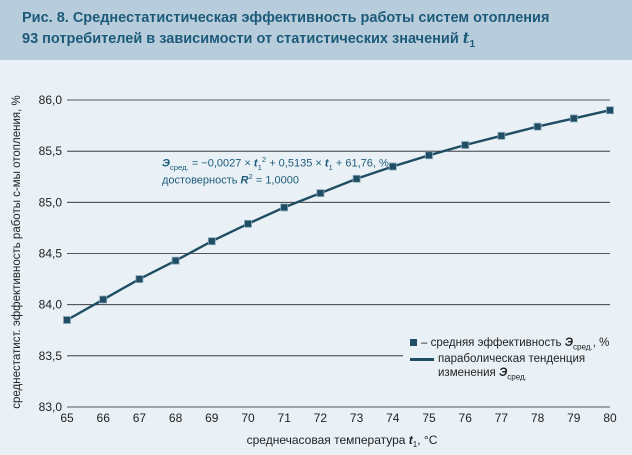 Image resolution: width=632 pixels, height=455 pixels. I want to click on x-tick-label: 70, so click(248, 418).